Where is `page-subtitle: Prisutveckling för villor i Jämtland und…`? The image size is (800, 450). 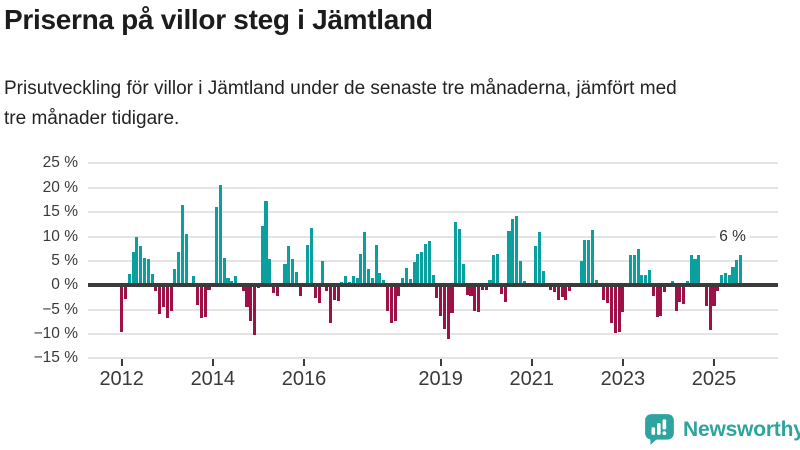
page-subtitle: Prisutveckling för villor i Jämtland und… is located at coordinates (340, 103).